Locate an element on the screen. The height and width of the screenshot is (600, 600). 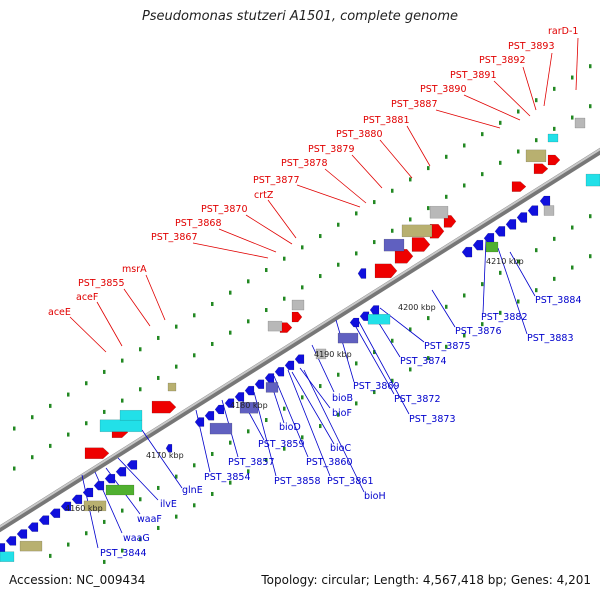
label-PST_3882: PST_3882 is located at coordinates (504, 317).